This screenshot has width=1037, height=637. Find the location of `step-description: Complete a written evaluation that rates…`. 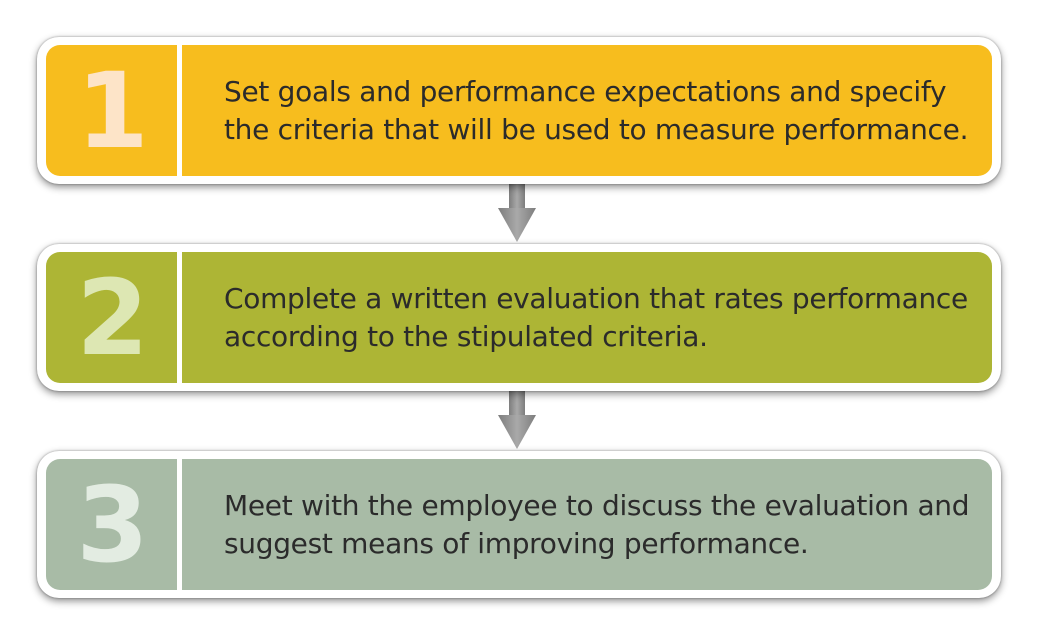

step-description: Complete a written evaluation that rates… is located at coordinates (596, 318).